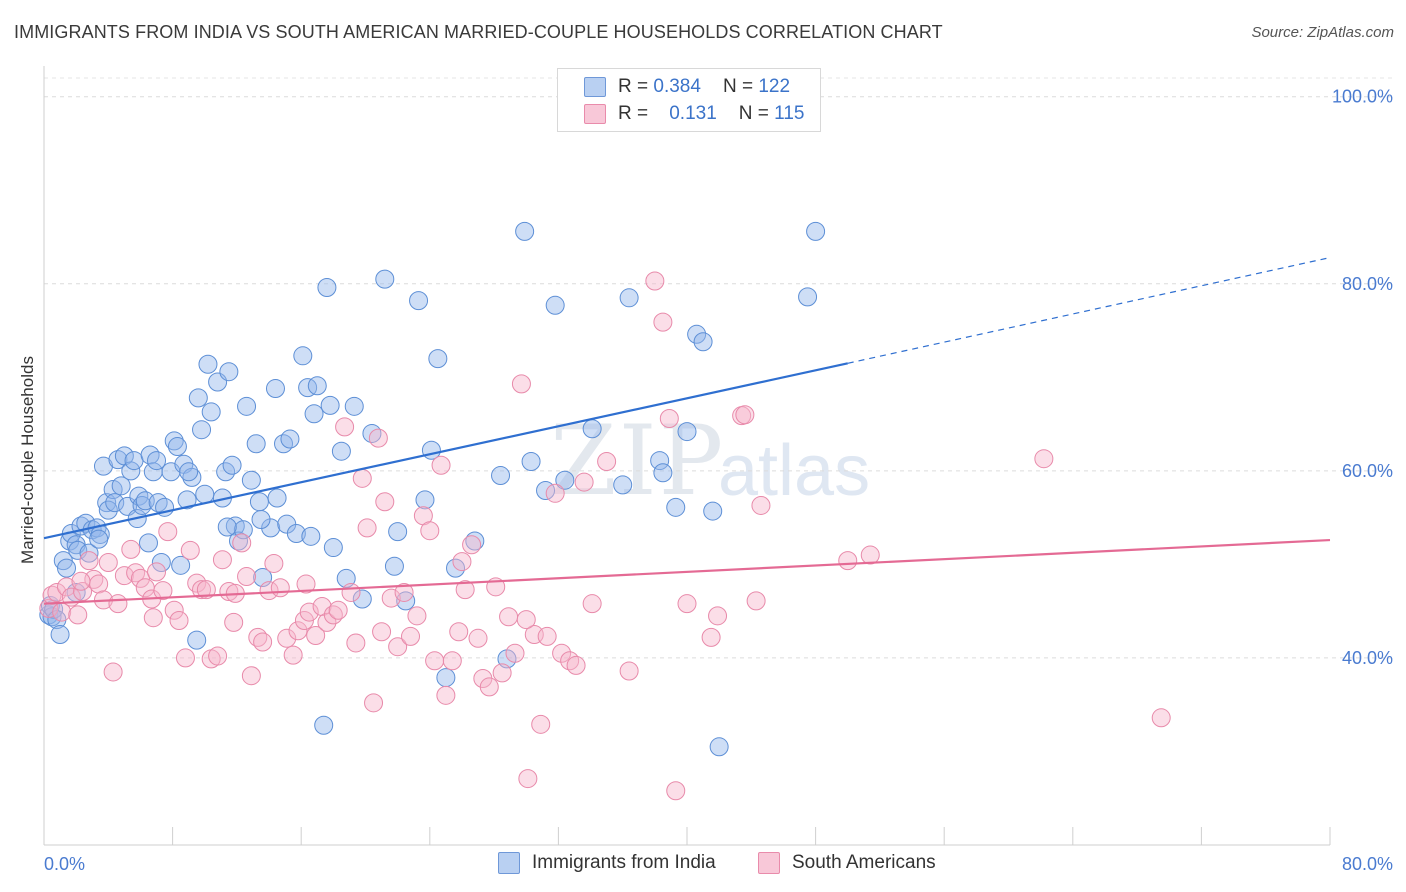 The width and height of the screenshot is (1406, 892). Describe the element at coordinates (1089, 310) in the screenshot. I see `india-trend-line-extension` at that location.